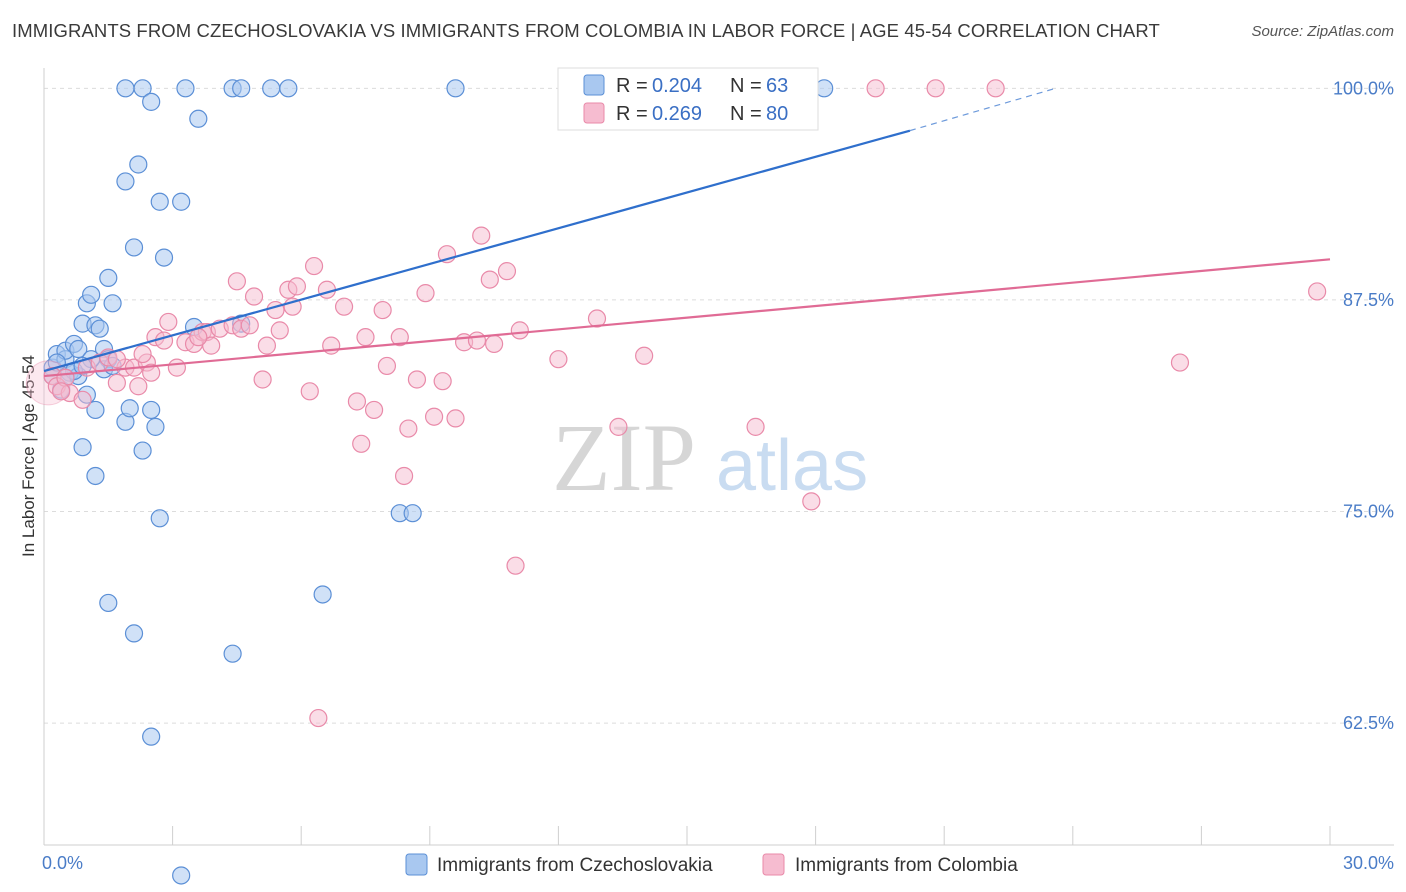 This screenshot has height=892, width=1406. Describe the element at coordinates (1322, 31) in the screenshot. I see `source-label: Source: ZipAtlas.com` at that location.